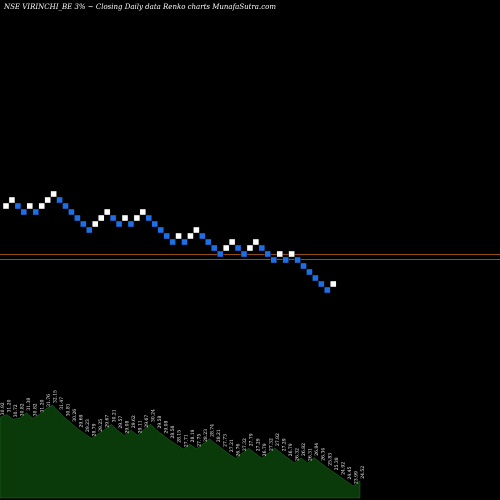  Describe the element at coordinates (140, 426) in the screenshot. I see `volume-label: 29.11` at that location.